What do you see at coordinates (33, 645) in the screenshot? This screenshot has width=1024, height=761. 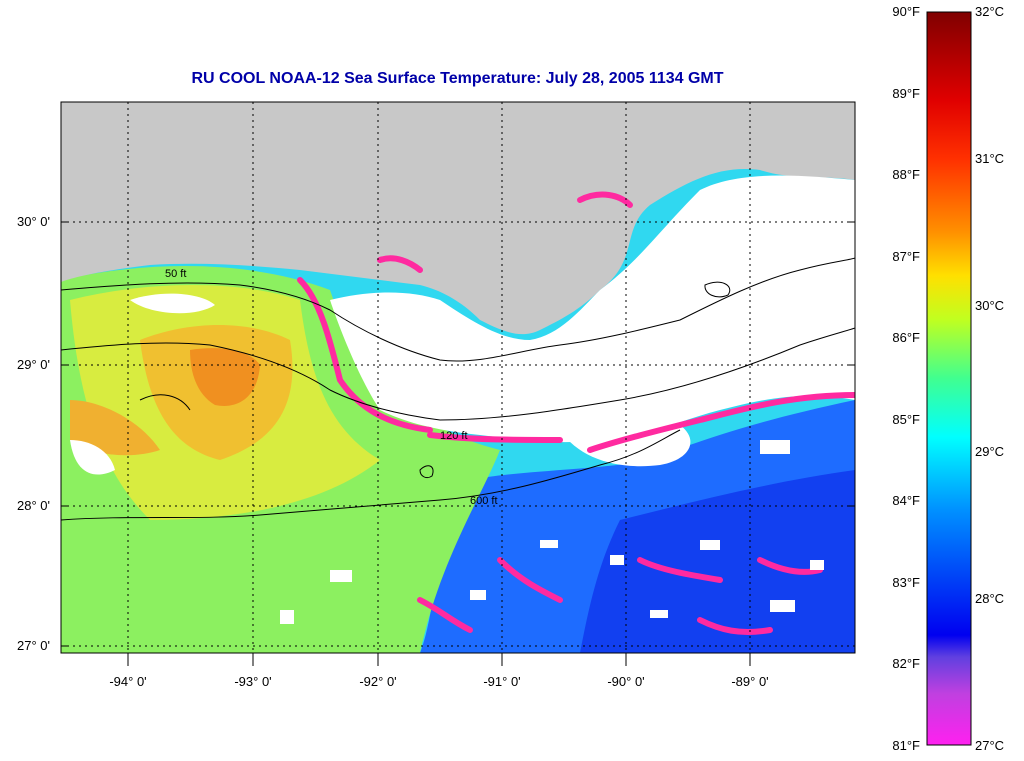 I see `lat-label-27: 27° 0'` at bounding box center [33, 645].